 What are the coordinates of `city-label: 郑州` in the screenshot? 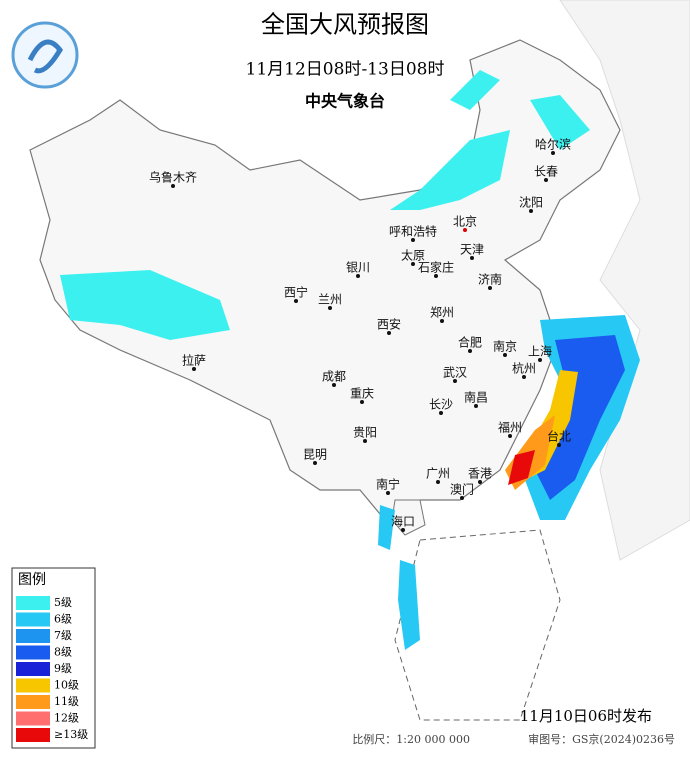 It's located at (442, 312).